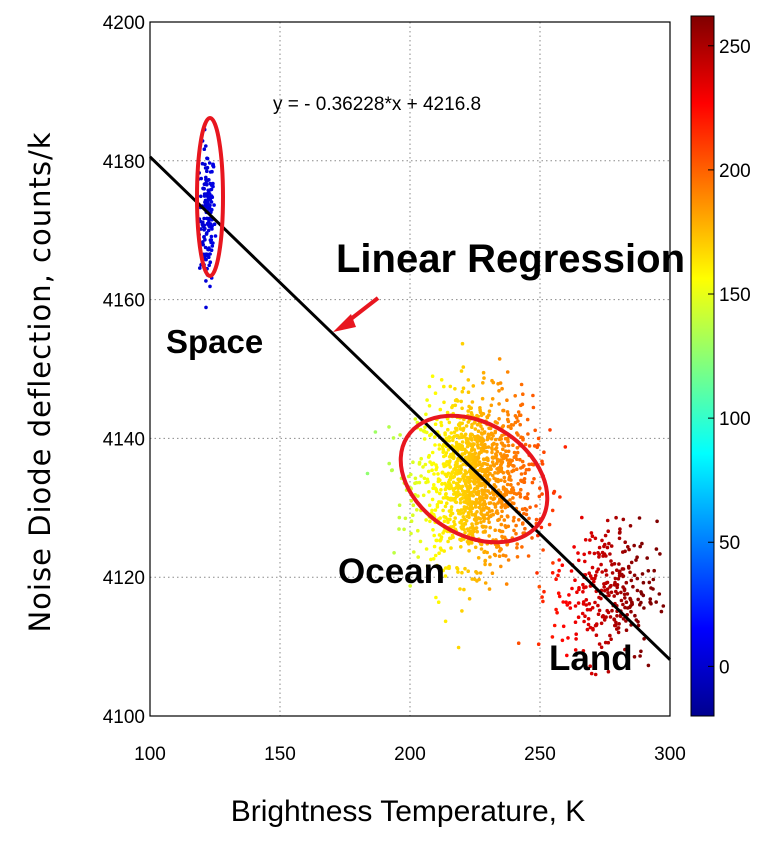 Image resolution: width=759 pixels, height=861 pixels. What do you see at coordinates (729, 543) in the screenshot?
I see `colorbar-tick-label: 50` at bounding box center [729, 543].